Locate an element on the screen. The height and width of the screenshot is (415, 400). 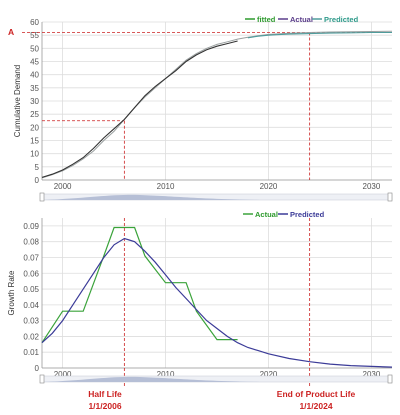
end-of-life-label: End of Product Life is located at coordinates (316, 394).